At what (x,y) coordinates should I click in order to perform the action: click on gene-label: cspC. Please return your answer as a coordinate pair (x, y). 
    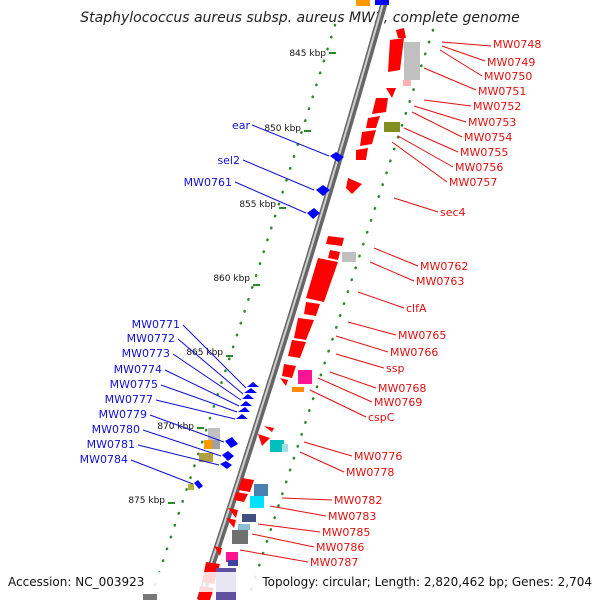
    Looking at the image, I should click on (381, 417).